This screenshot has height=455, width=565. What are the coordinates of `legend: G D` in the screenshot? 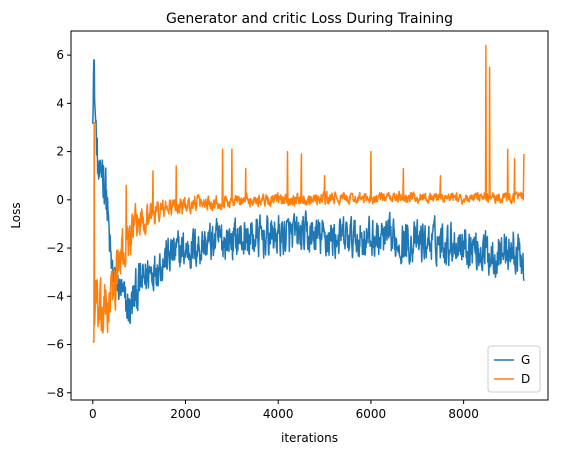 It's located at (514, 369).